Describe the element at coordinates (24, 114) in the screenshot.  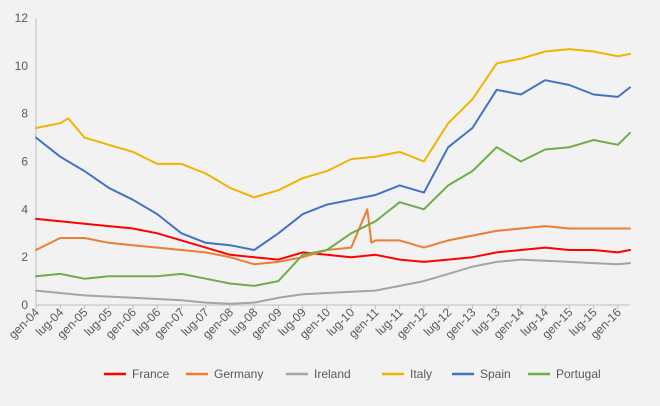
I see `y-tick-label: 8` at that location.